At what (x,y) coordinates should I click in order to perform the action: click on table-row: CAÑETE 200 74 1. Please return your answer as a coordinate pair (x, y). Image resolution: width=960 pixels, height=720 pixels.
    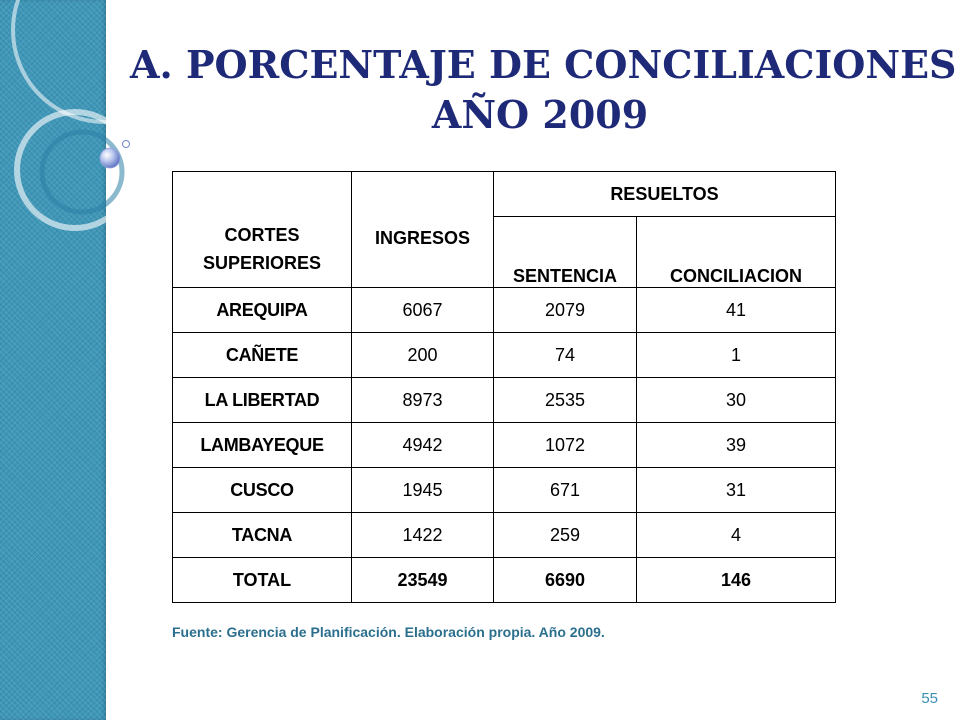
    Looking at the image, I should click on (504, 355).